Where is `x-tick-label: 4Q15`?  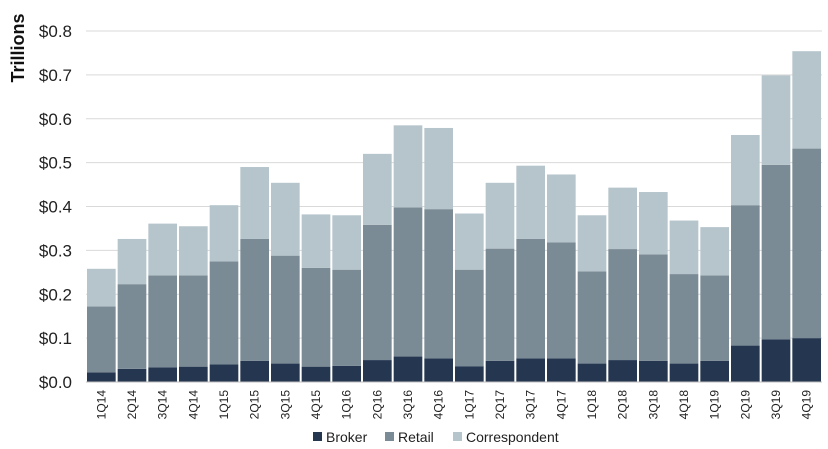
x-tick-label: 4Q15 is located at coordinates (316, 405).